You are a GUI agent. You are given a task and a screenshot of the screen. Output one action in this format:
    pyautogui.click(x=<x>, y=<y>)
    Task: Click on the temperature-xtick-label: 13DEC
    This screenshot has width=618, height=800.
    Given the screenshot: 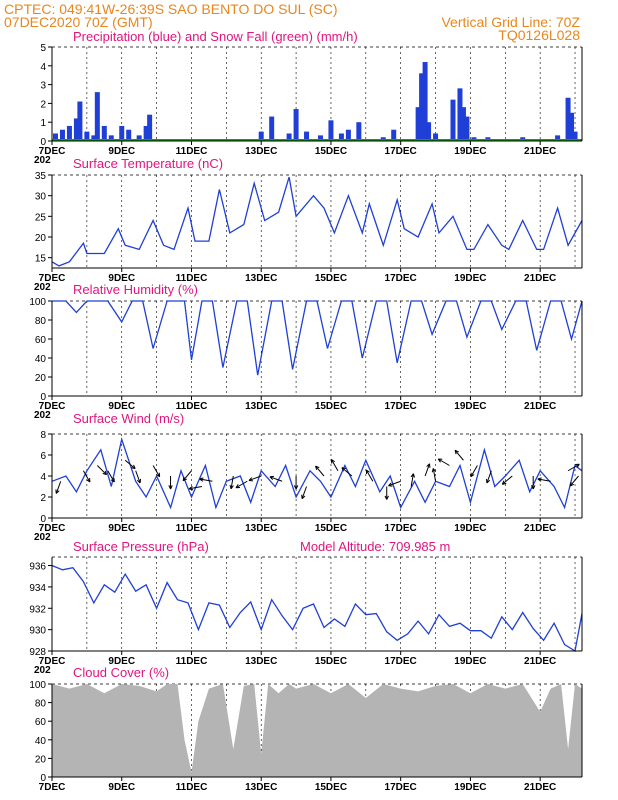 What is the action you would take?
    pyautogui.click(x=261, y=278)
    